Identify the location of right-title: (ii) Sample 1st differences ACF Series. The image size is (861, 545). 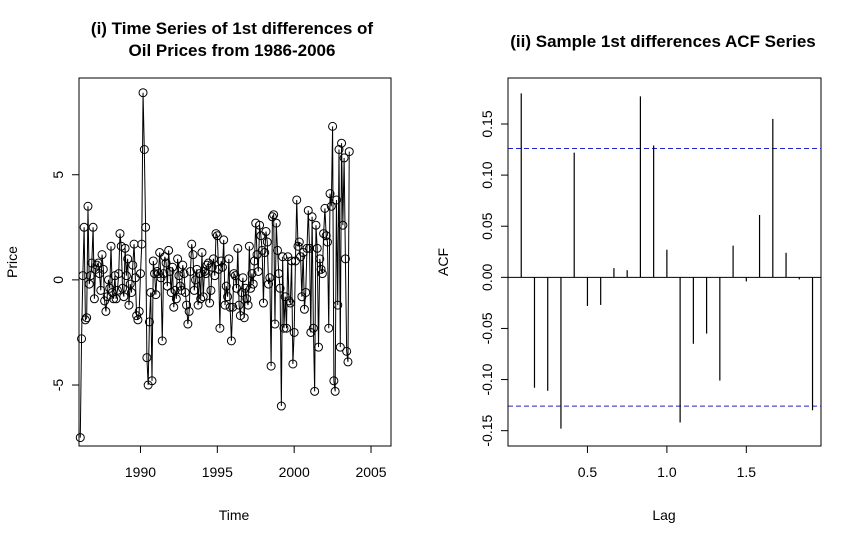
(662, 41).